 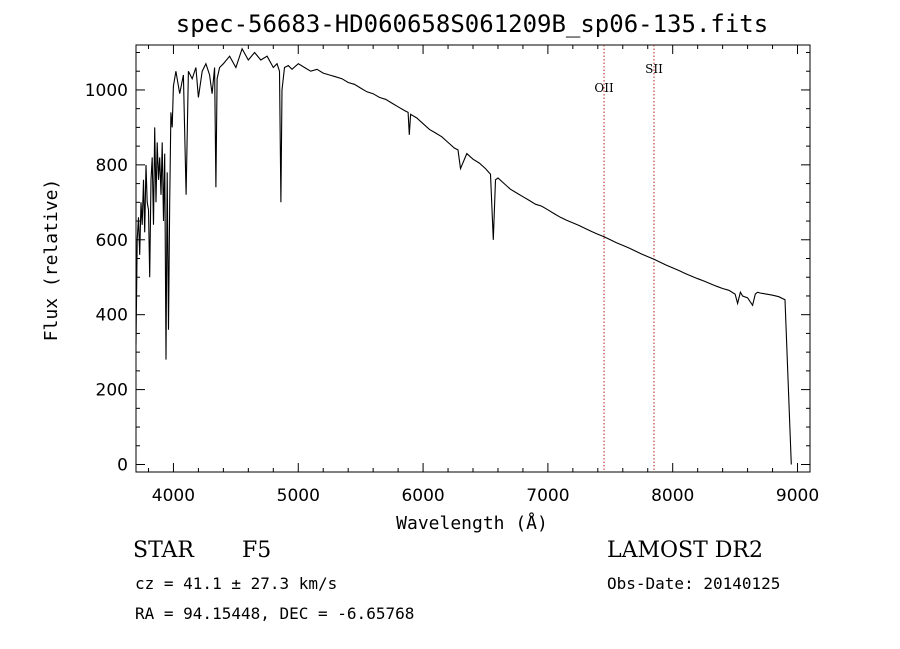 What do you see at coordinates (422, 496) in the screenshot?
I see `x-tick-label: 6000` at bounding box center [422, 496].